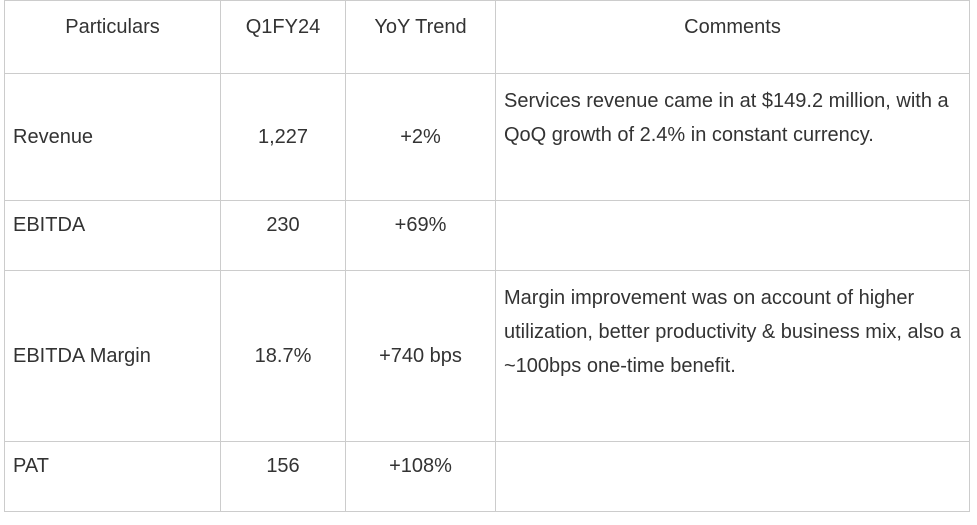 Image resolution: width=977 pixels, height=525 pixels. I want to click on table-row: EBITDA 230 +69%, so click(487, 235).